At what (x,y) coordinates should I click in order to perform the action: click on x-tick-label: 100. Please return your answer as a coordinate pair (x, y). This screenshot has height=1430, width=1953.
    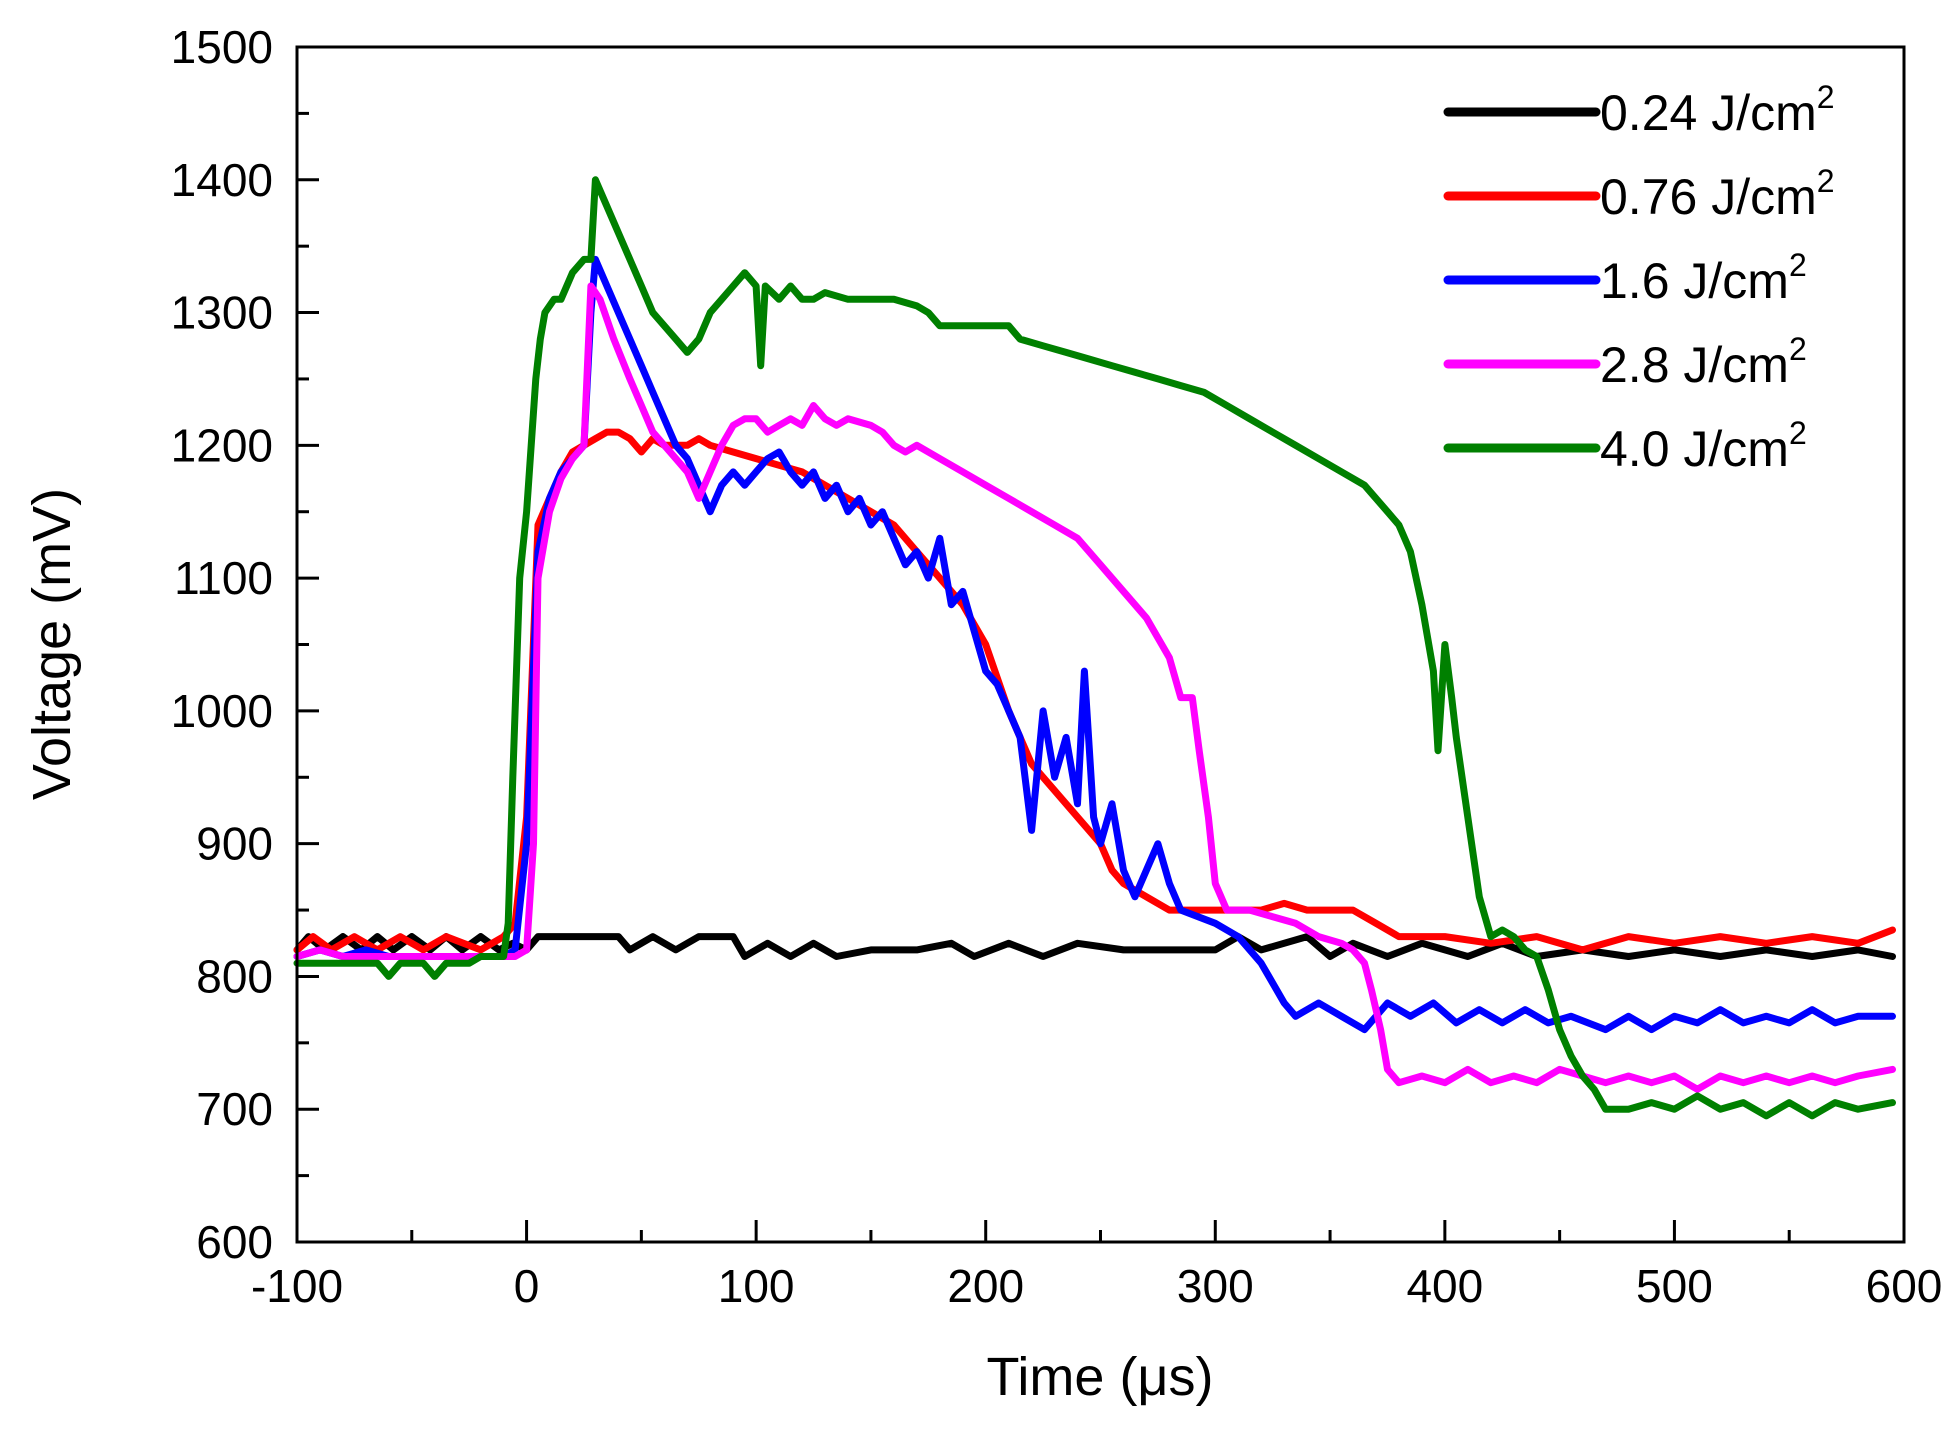
    Looking at the image, I should click on (756, 1286).